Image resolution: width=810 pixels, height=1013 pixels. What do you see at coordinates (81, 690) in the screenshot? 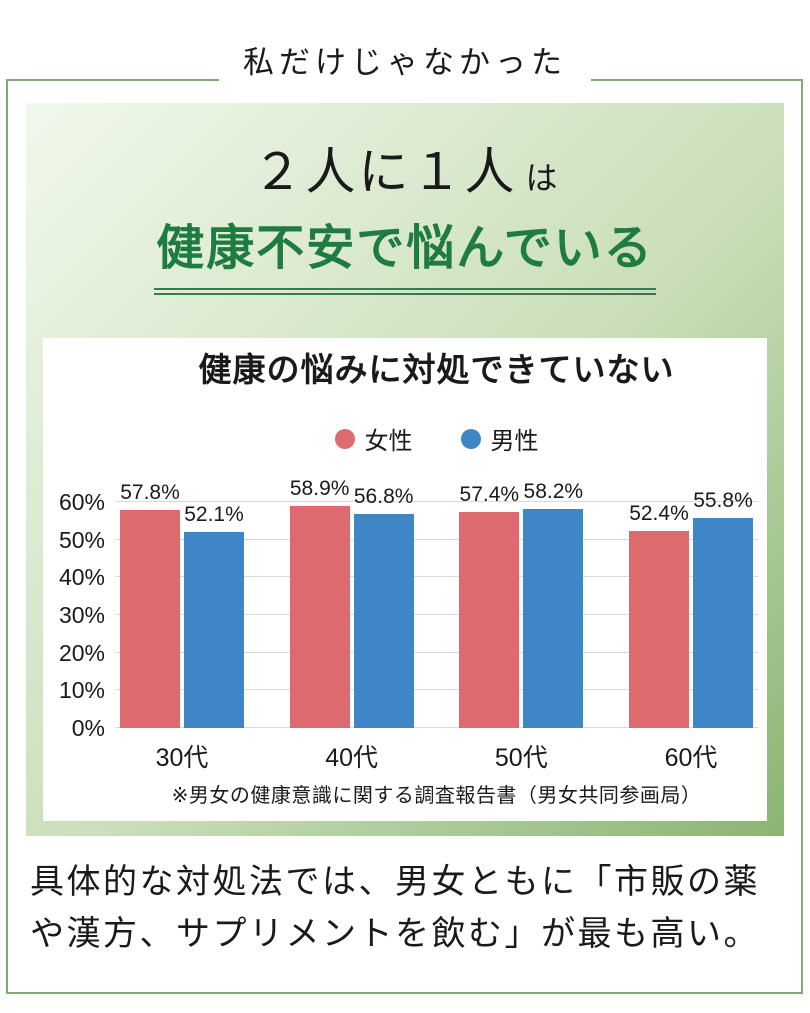
I see `y-axis-tick-label: 10%` at bounding box center [81, 690].